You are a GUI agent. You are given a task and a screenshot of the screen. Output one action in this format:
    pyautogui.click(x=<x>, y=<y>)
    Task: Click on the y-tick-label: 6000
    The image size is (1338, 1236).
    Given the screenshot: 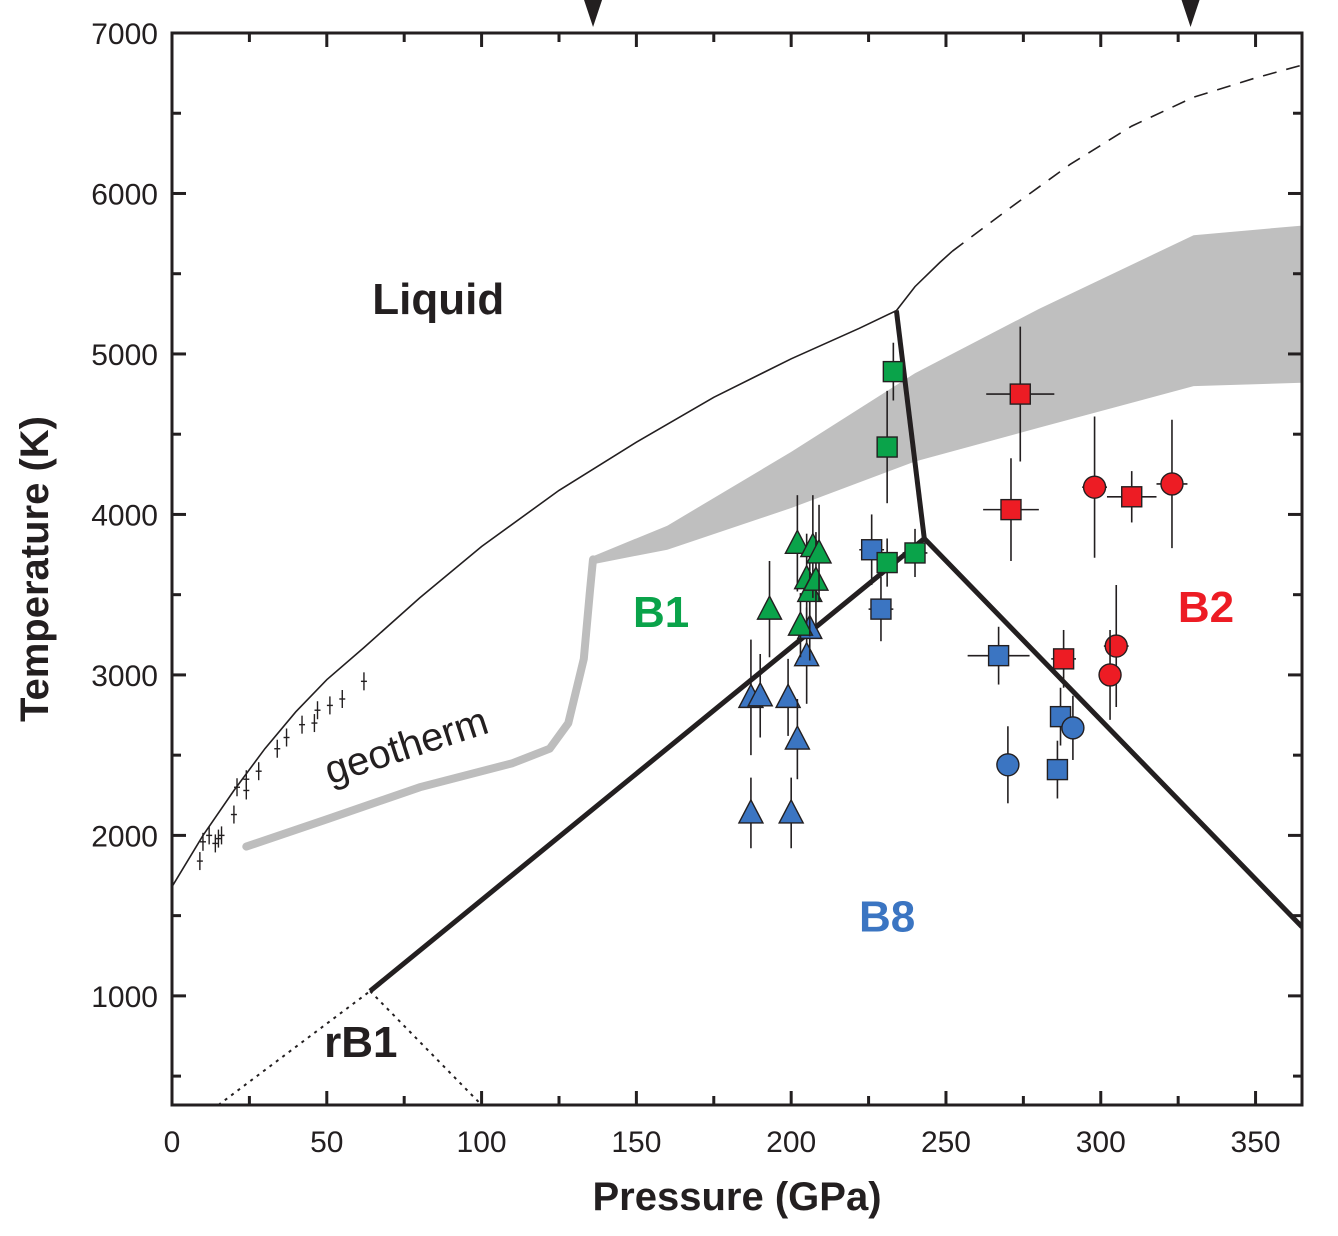 What is the action you would take?
    pyautogui.click(x=124, y=194)
    